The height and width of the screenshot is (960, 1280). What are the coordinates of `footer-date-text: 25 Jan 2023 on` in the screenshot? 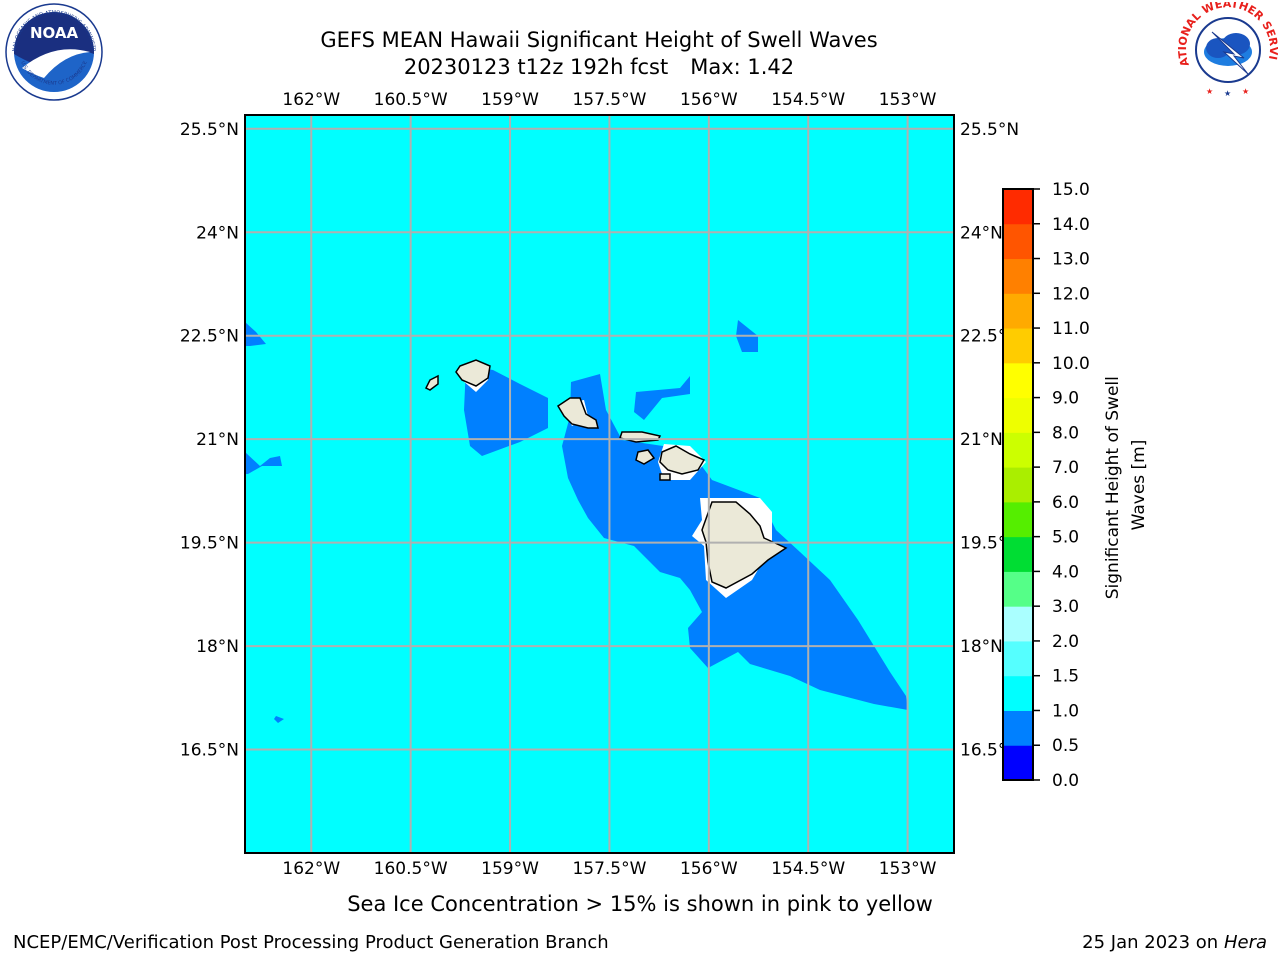 It's located at (1150, 942).